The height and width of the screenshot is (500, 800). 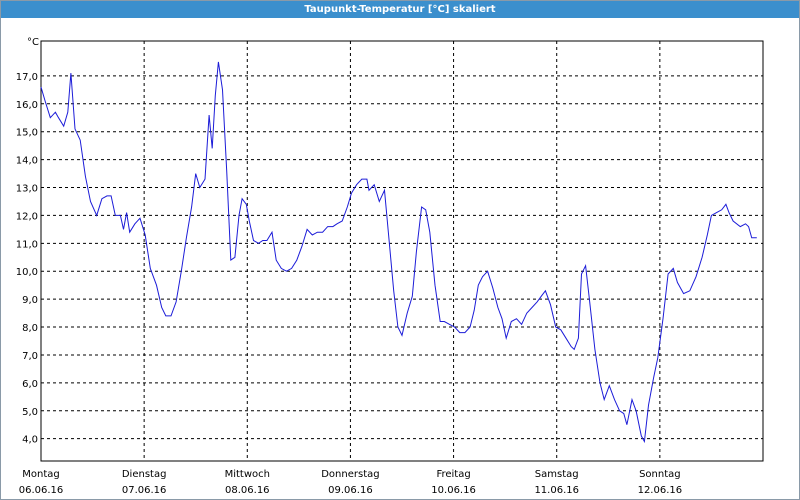 What do you see at coordinates (660, 474) in the screenshot?
I see `x-tick-label: Sonntag` at bounding box center [660, 474].